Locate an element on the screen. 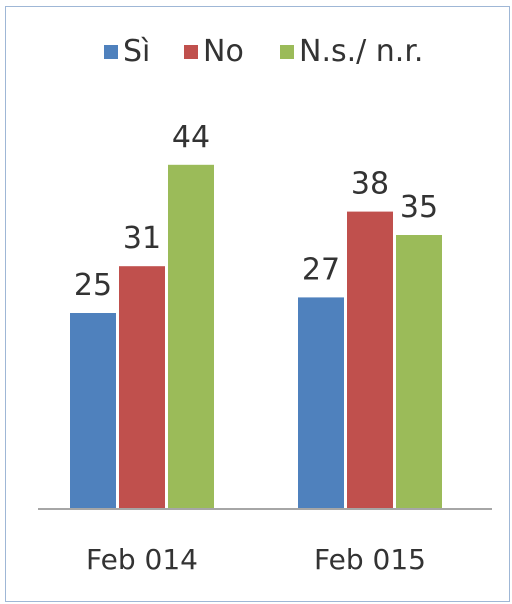  legend-label-s: Sì is located at coordinates (136, 51).